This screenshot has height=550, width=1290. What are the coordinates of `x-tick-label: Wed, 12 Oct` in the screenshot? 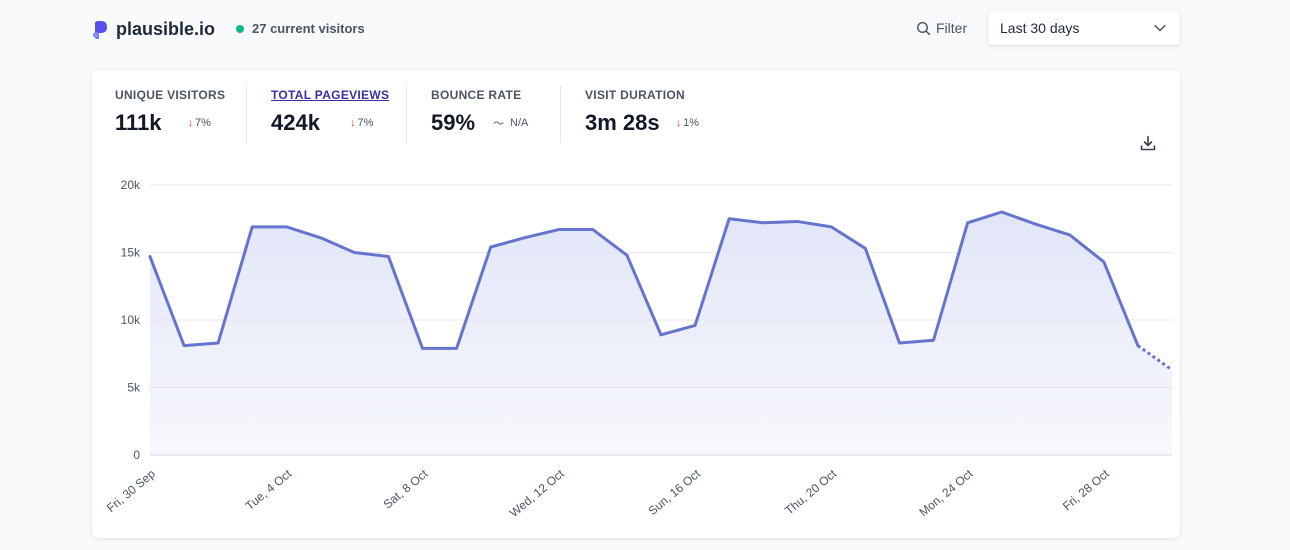 It's located at (537, 493).